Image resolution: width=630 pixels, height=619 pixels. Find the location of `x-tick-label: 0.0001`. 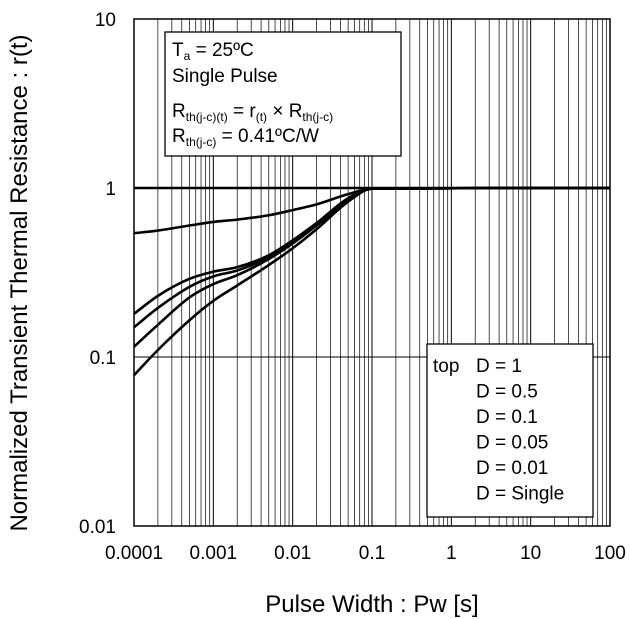

x-tick-label: 0.0001 is located at coordinates (134, 553).